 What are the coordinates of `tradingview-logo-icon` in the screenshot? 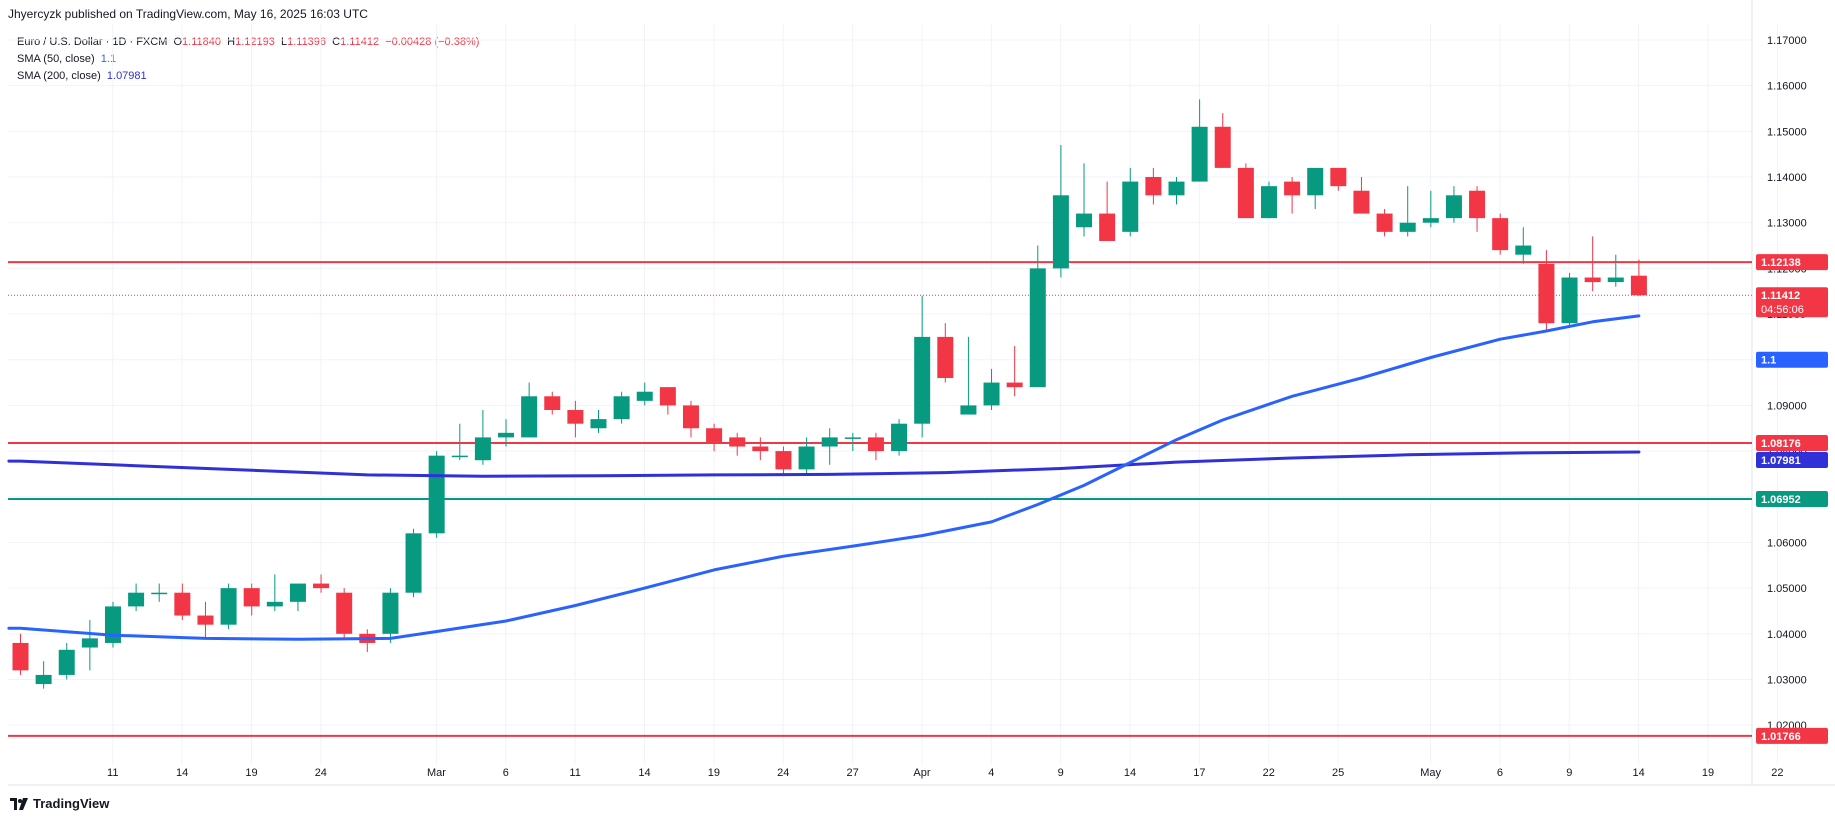 It's located at (19, 803).